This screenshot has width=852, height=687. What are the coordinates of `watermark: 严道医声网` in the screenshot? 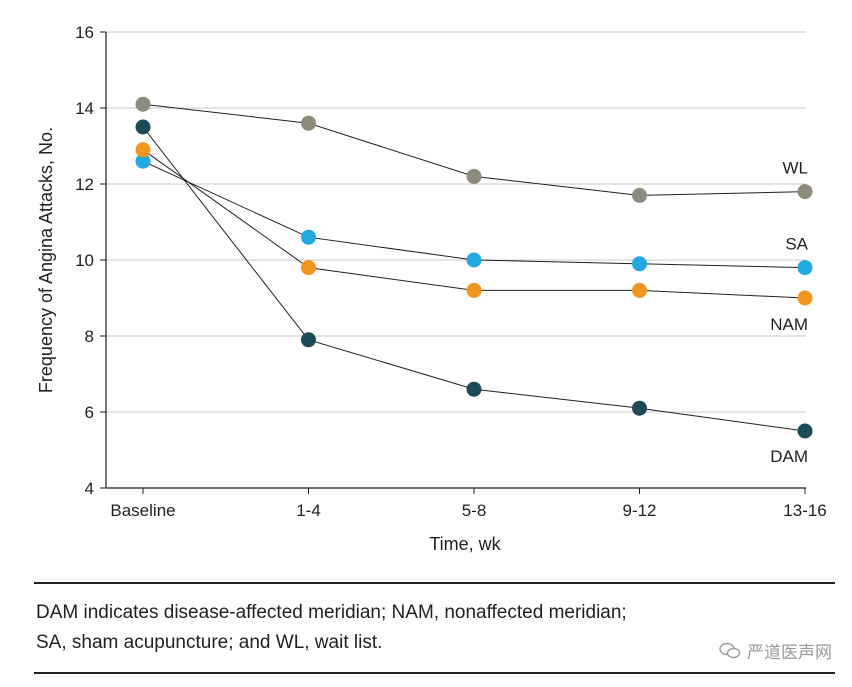 It's located at (775, 650).